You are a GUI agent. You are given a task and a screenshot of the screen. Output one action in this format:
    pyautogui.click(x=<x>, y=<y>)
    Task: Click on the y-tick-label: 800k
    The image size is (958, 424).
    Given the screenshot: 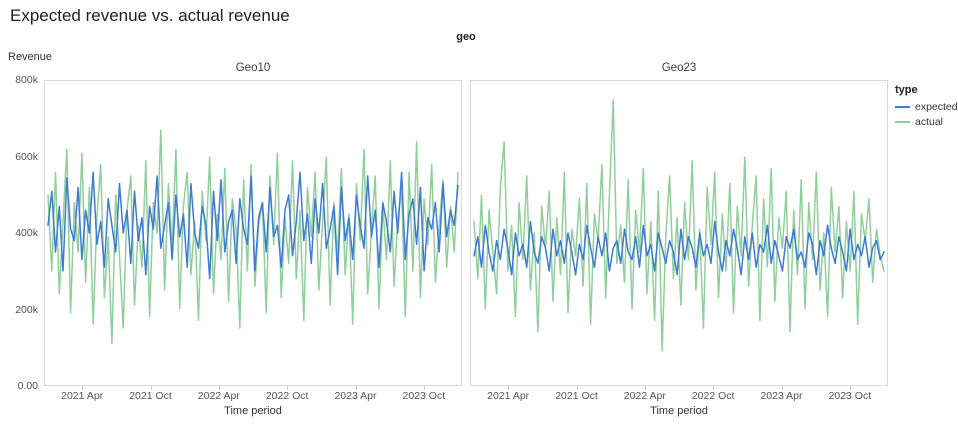 What is the action you would take?
    pyautogui.click(x=26, y=80)
    